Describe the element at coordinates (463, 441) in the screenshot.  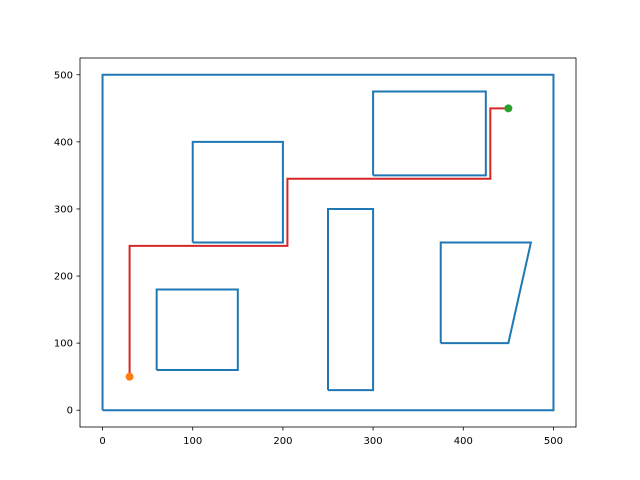
I see `x-tick-label: 400` at that location.